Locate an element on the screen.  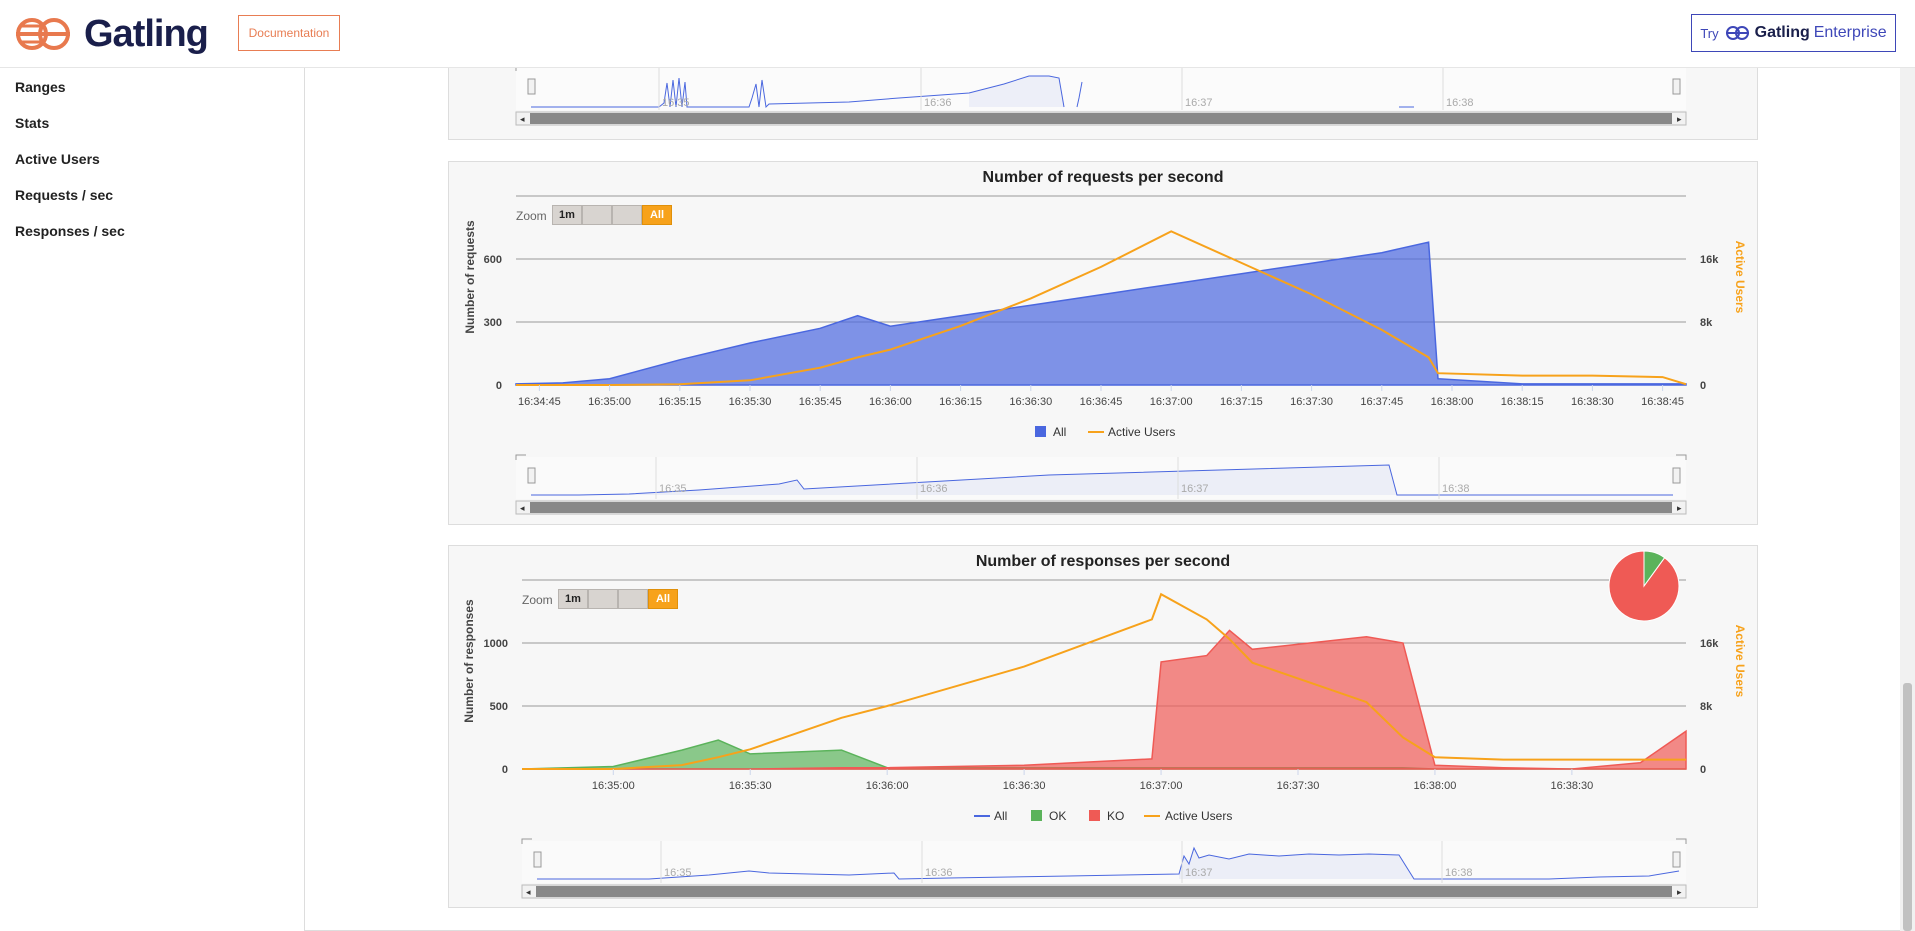
y-axis-label-left: Number of requests is located at coordinates (470, 277).